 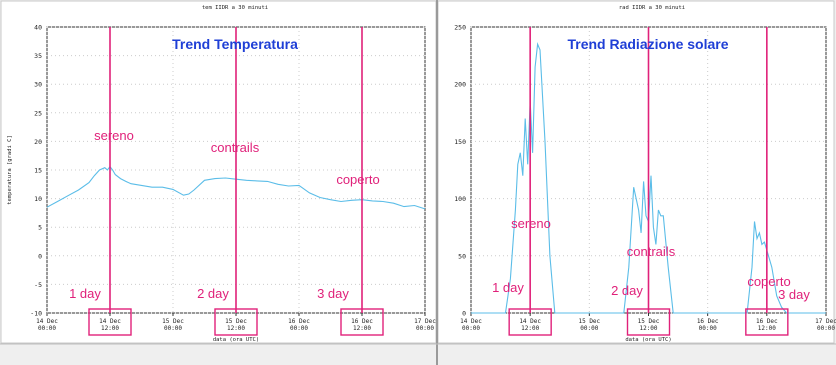 I want to click on chart-title: rad IIDR a 30 minuti, so click(x=652, y=8).